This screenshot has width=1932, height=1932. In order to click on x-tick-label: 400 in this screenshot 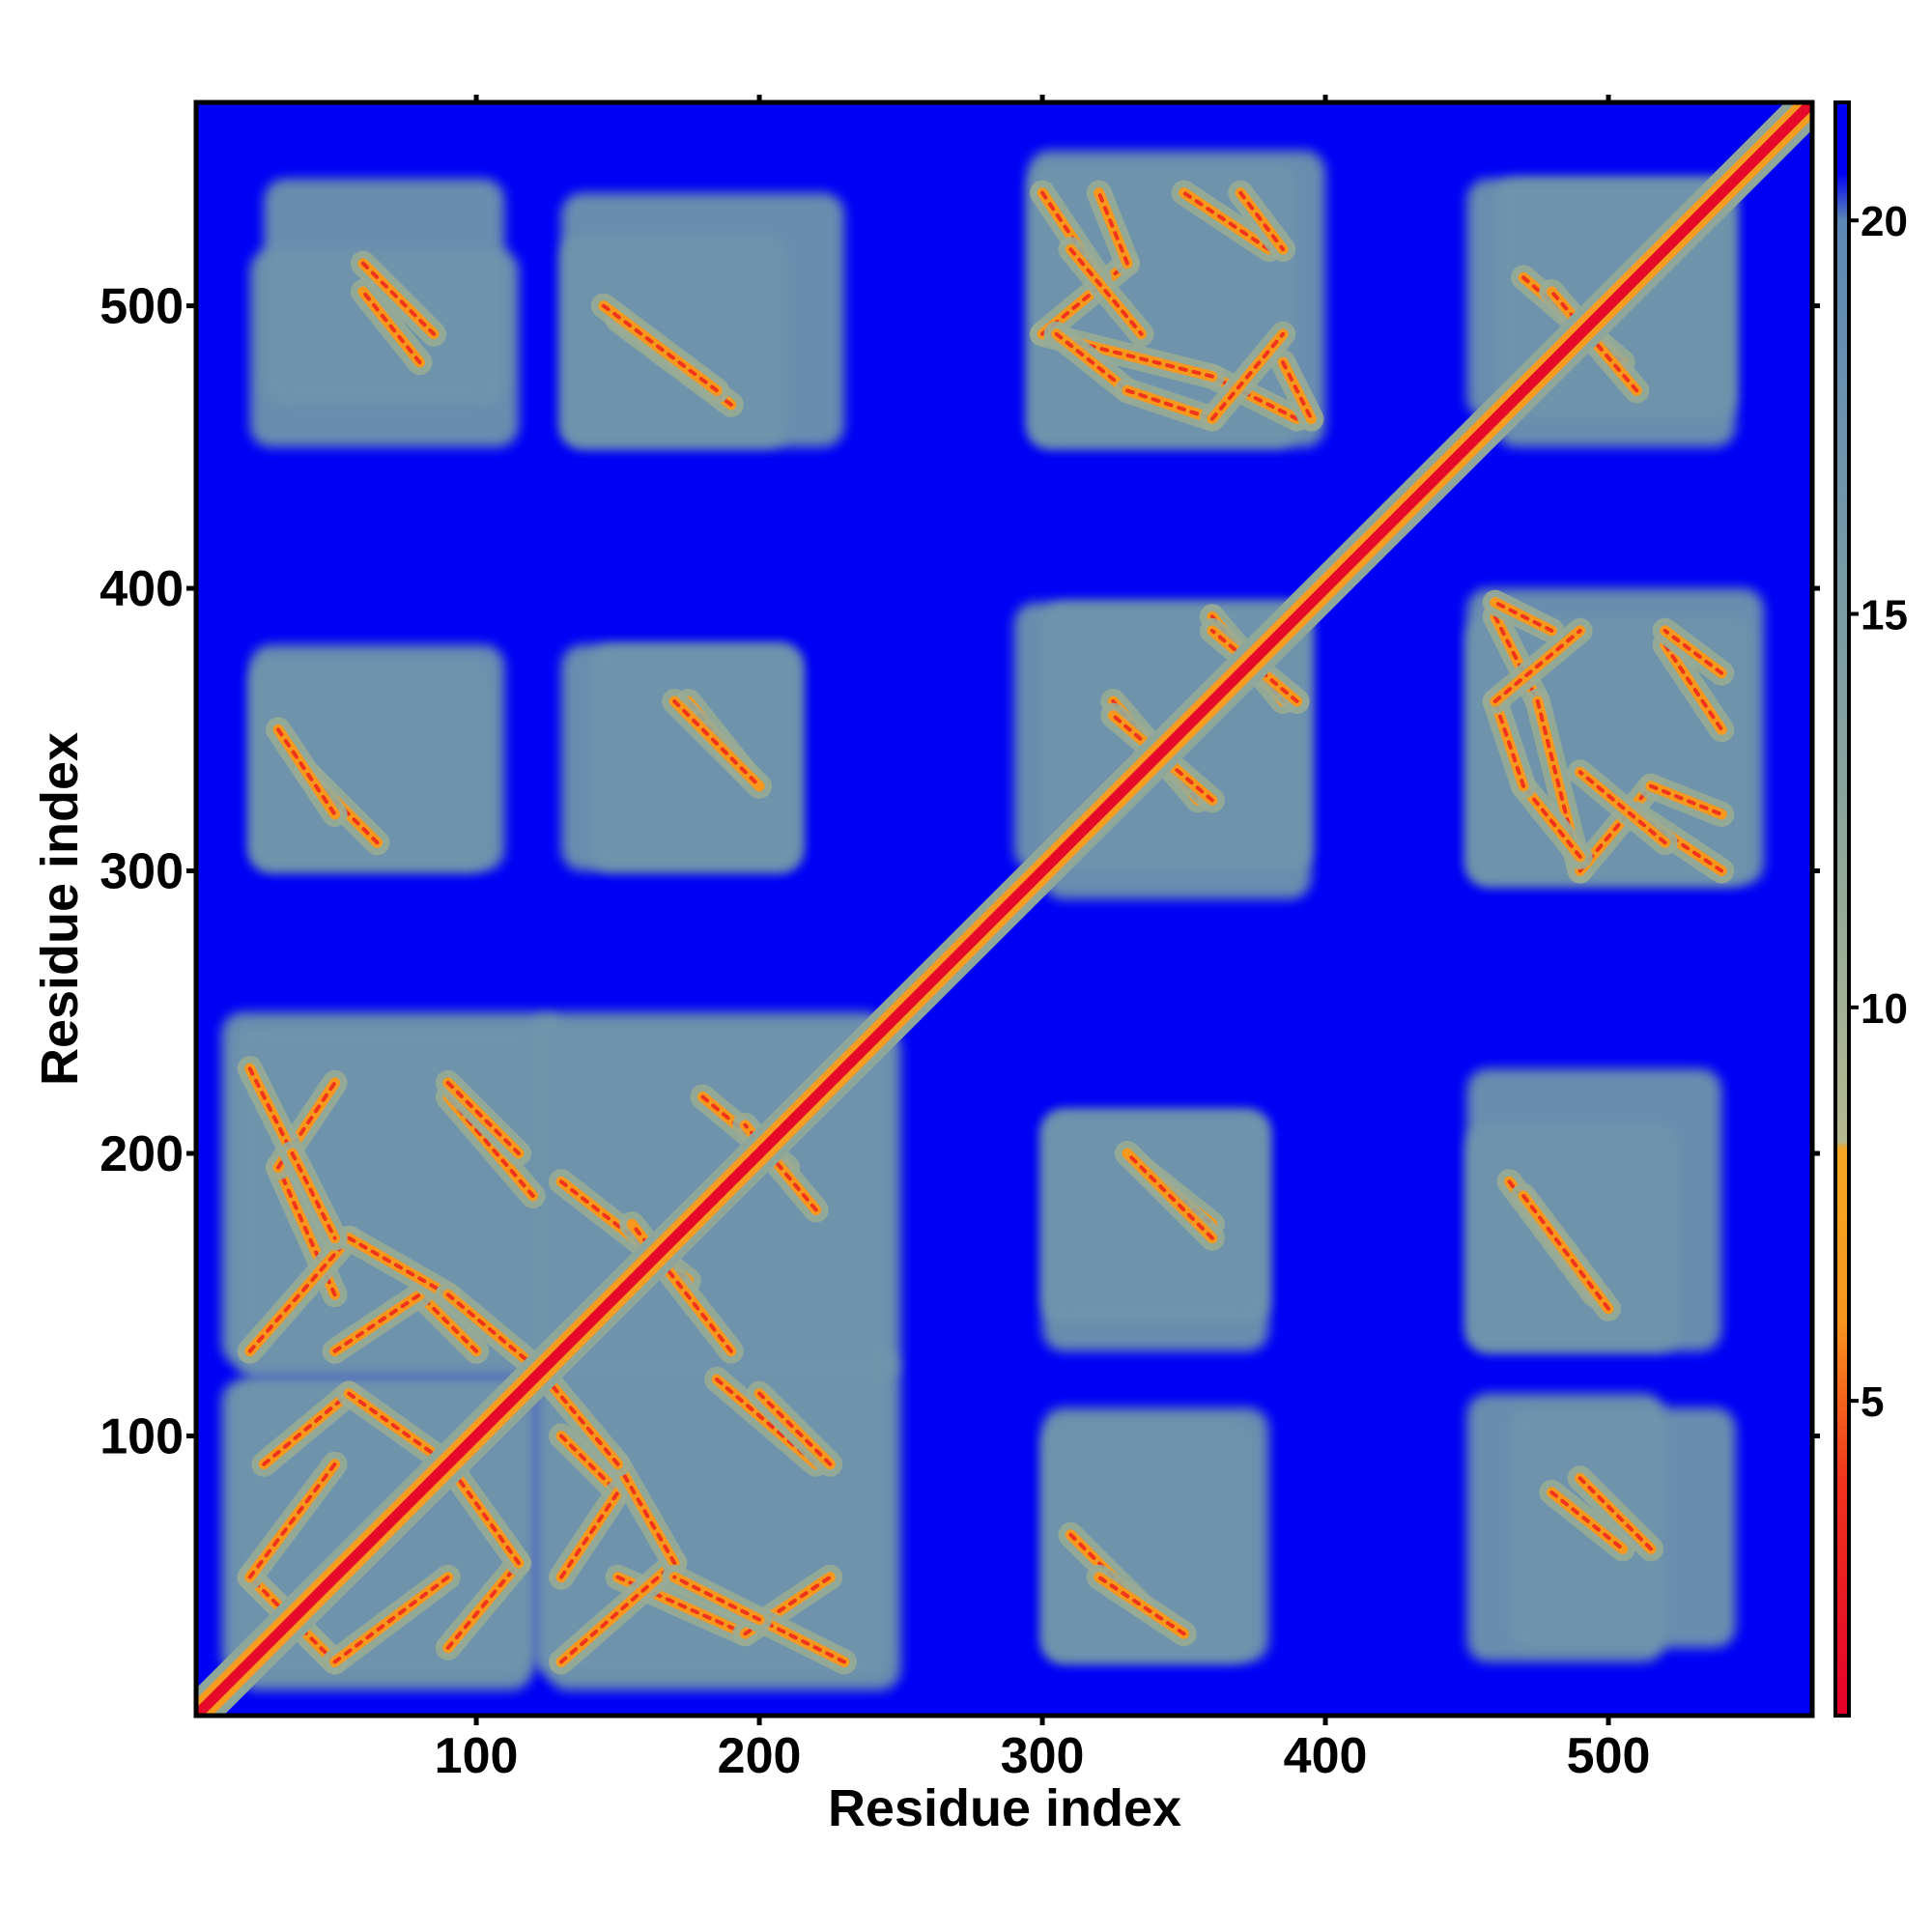, I will do `click(1326, 1756)`.